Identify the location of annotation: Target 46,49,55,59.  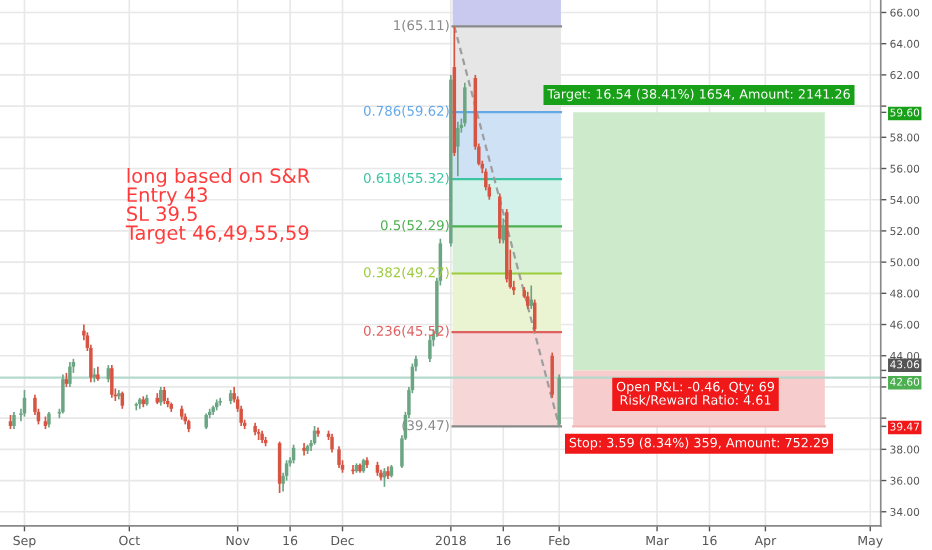
(217, 234).